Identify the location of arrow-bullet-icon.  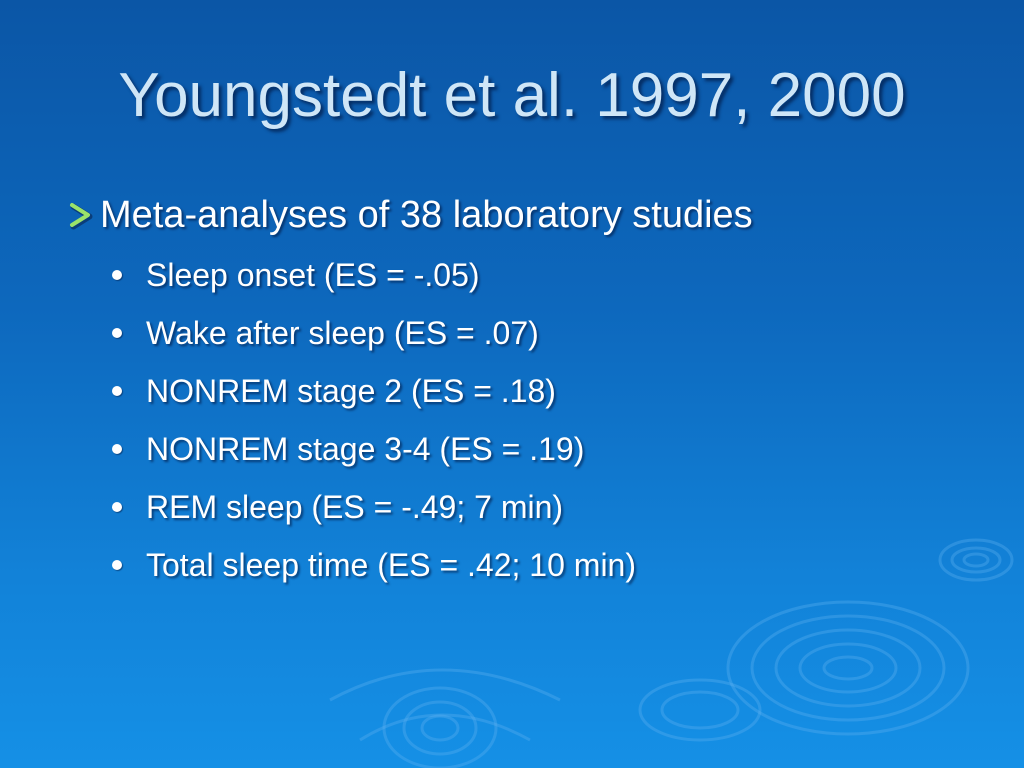
(81, 216).